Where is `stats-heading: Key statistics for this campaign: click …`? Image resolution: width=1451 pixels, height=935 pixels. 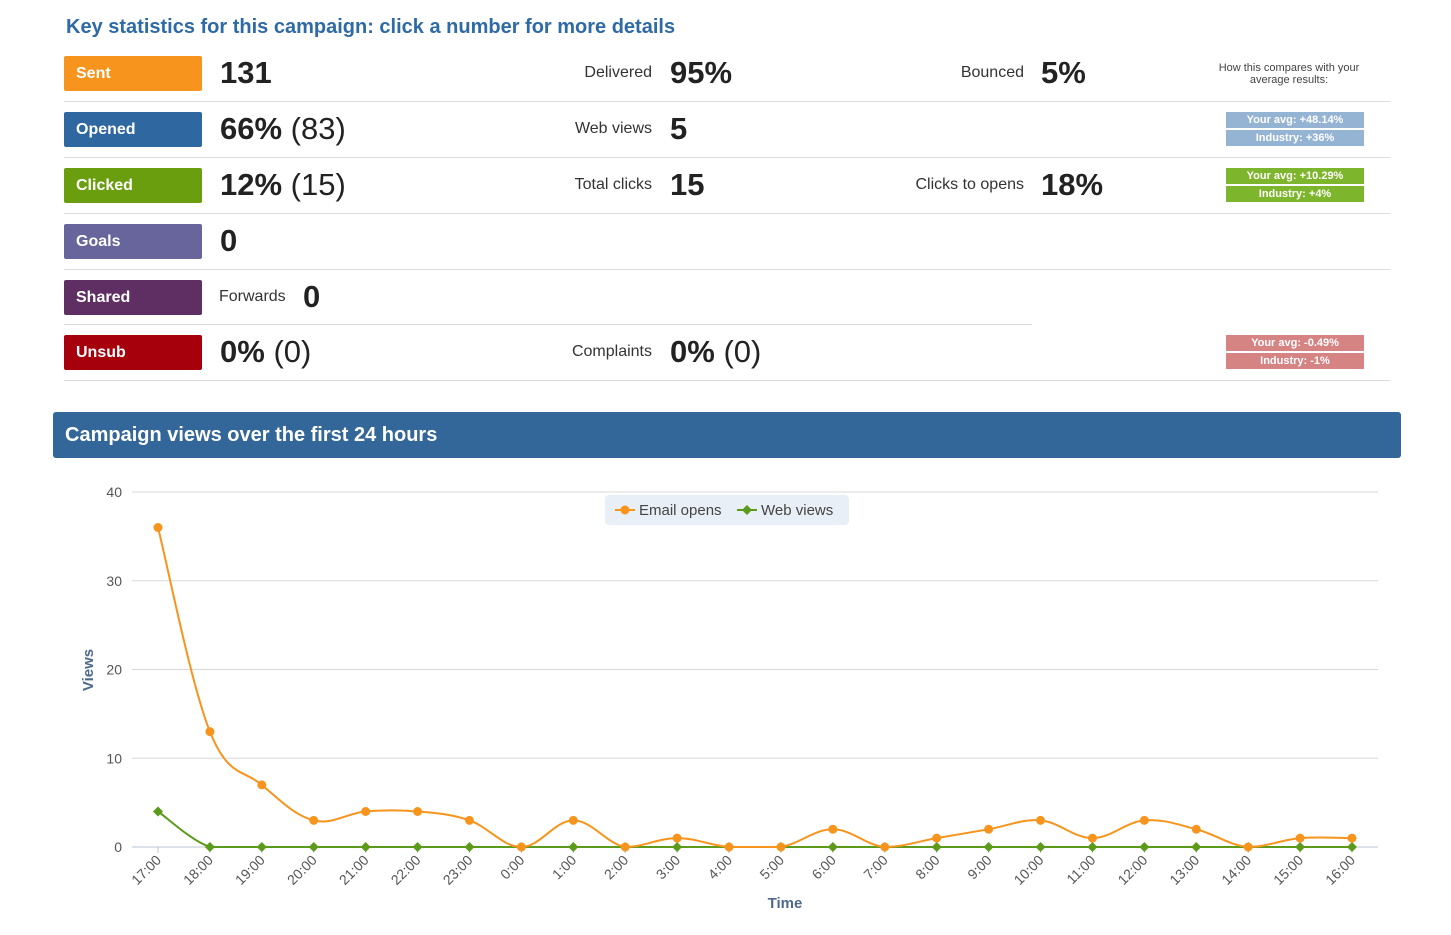
stats-heading: Key statistics for this campaign: click … is located at coordinates (371, 27).